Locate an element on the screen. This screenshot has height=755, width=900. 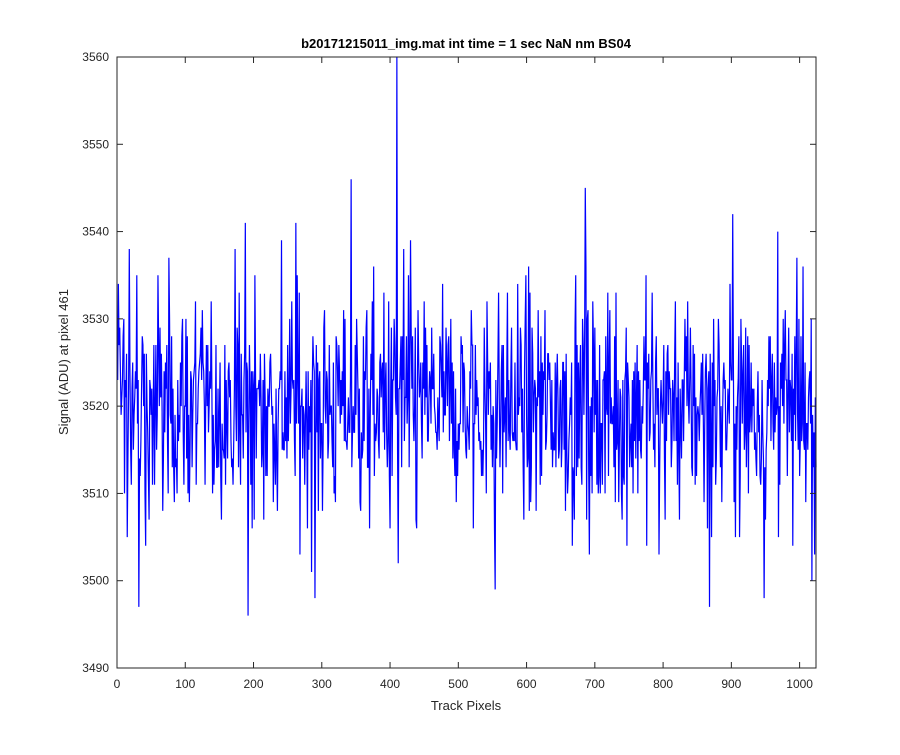
y-tick-label: 3500 is located at coordinates (95, 581).